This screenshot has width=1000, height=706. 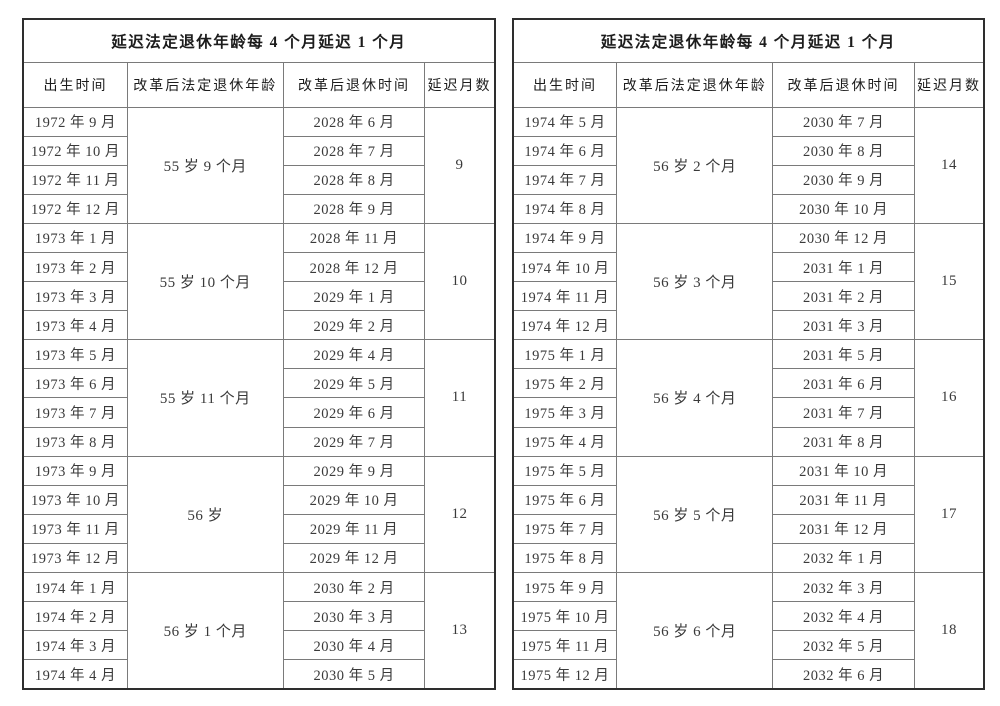 I want to click on birth-month-cell: 1973 年 11 月, so click(x=75, y=528).